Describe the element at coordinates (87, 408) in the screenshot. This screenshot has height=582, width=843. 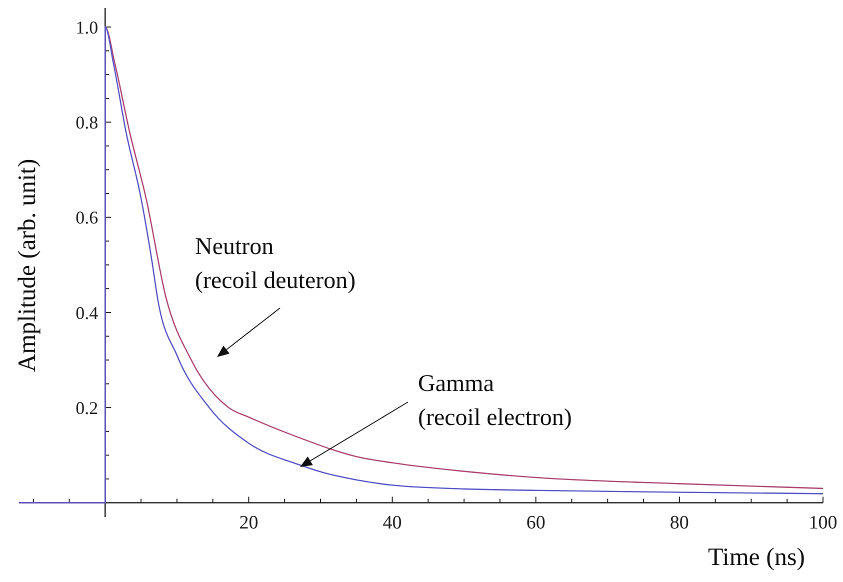
I see `y-tick-label: 0.2` at that location.